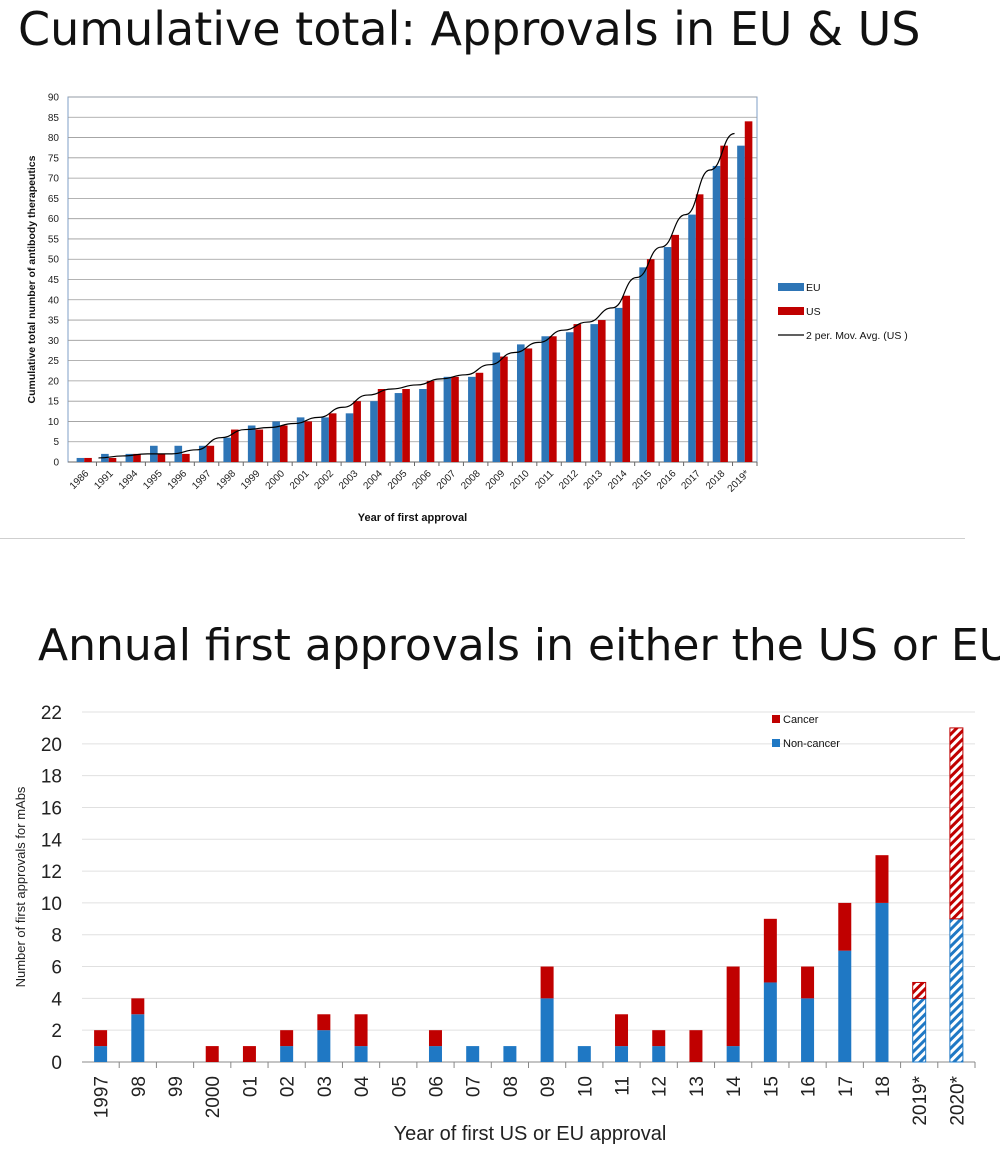 Image resolution: width=1000 pixels, height=1164 pixels. I want to click on x-tick-label: 03, so click(325, 1086).